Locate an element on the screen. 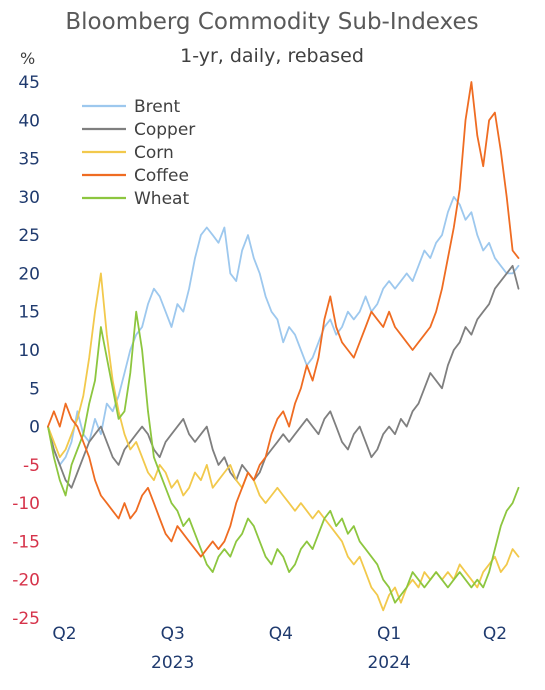 The height and width of the screenshot is (690, 545). x-quarter-label: Q4 is located at coordinates (281, 634).